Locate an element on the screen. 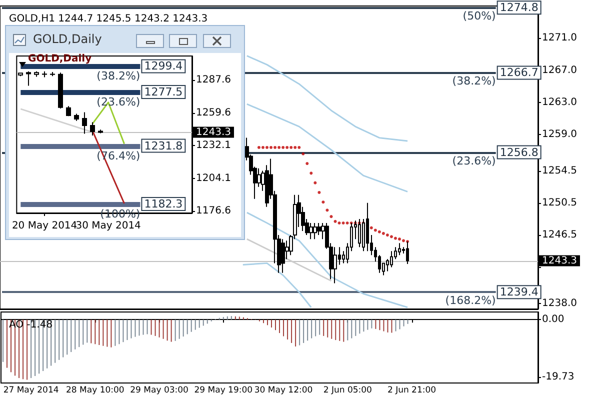 Image resolution: width=596 pixels, height=400 pixels. x-tick-label: 28 May 10:00 is located at coordinates (95, 391).